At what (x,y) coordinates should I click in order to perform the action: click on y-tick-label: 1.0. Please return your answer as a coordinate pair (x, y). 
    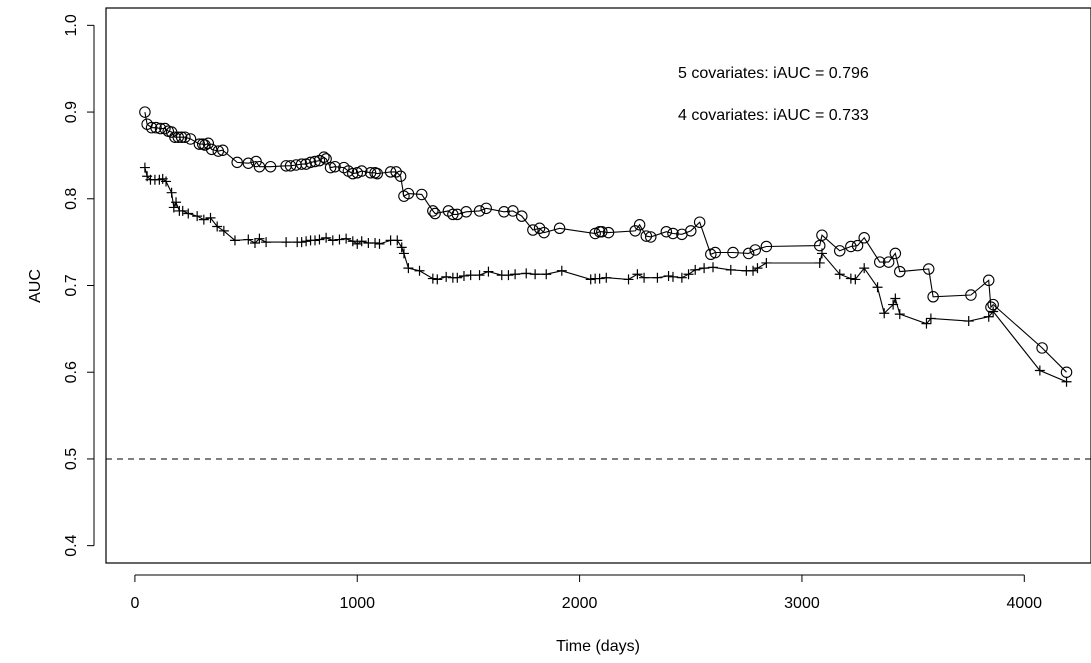
    Looking at the image, I should click on (71, 25).